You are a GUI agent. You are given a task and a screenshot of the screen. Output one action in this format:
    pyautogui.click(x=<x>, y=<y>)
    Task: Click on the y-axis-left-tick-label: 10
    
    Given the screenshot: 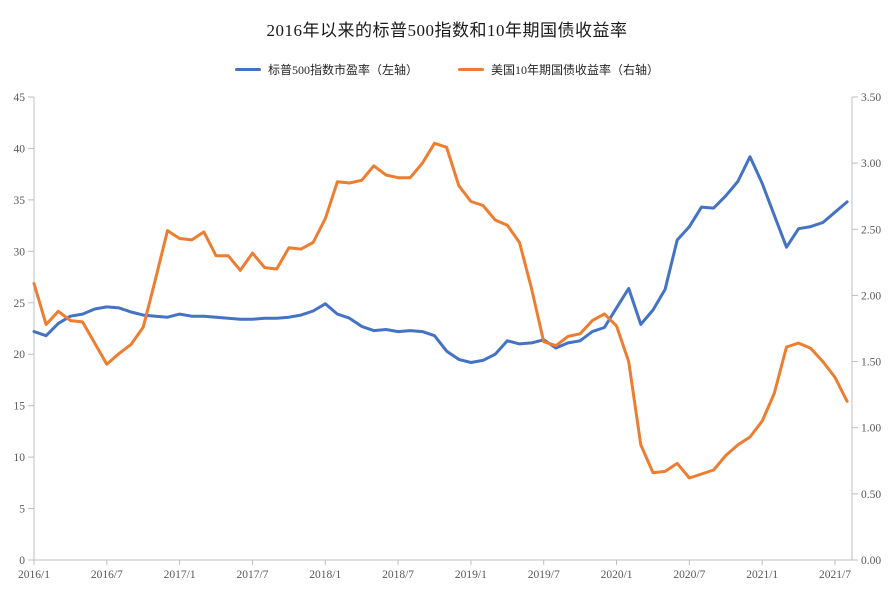 What is the action you would take?
    pyautogui.click(x=20, y=458)
    